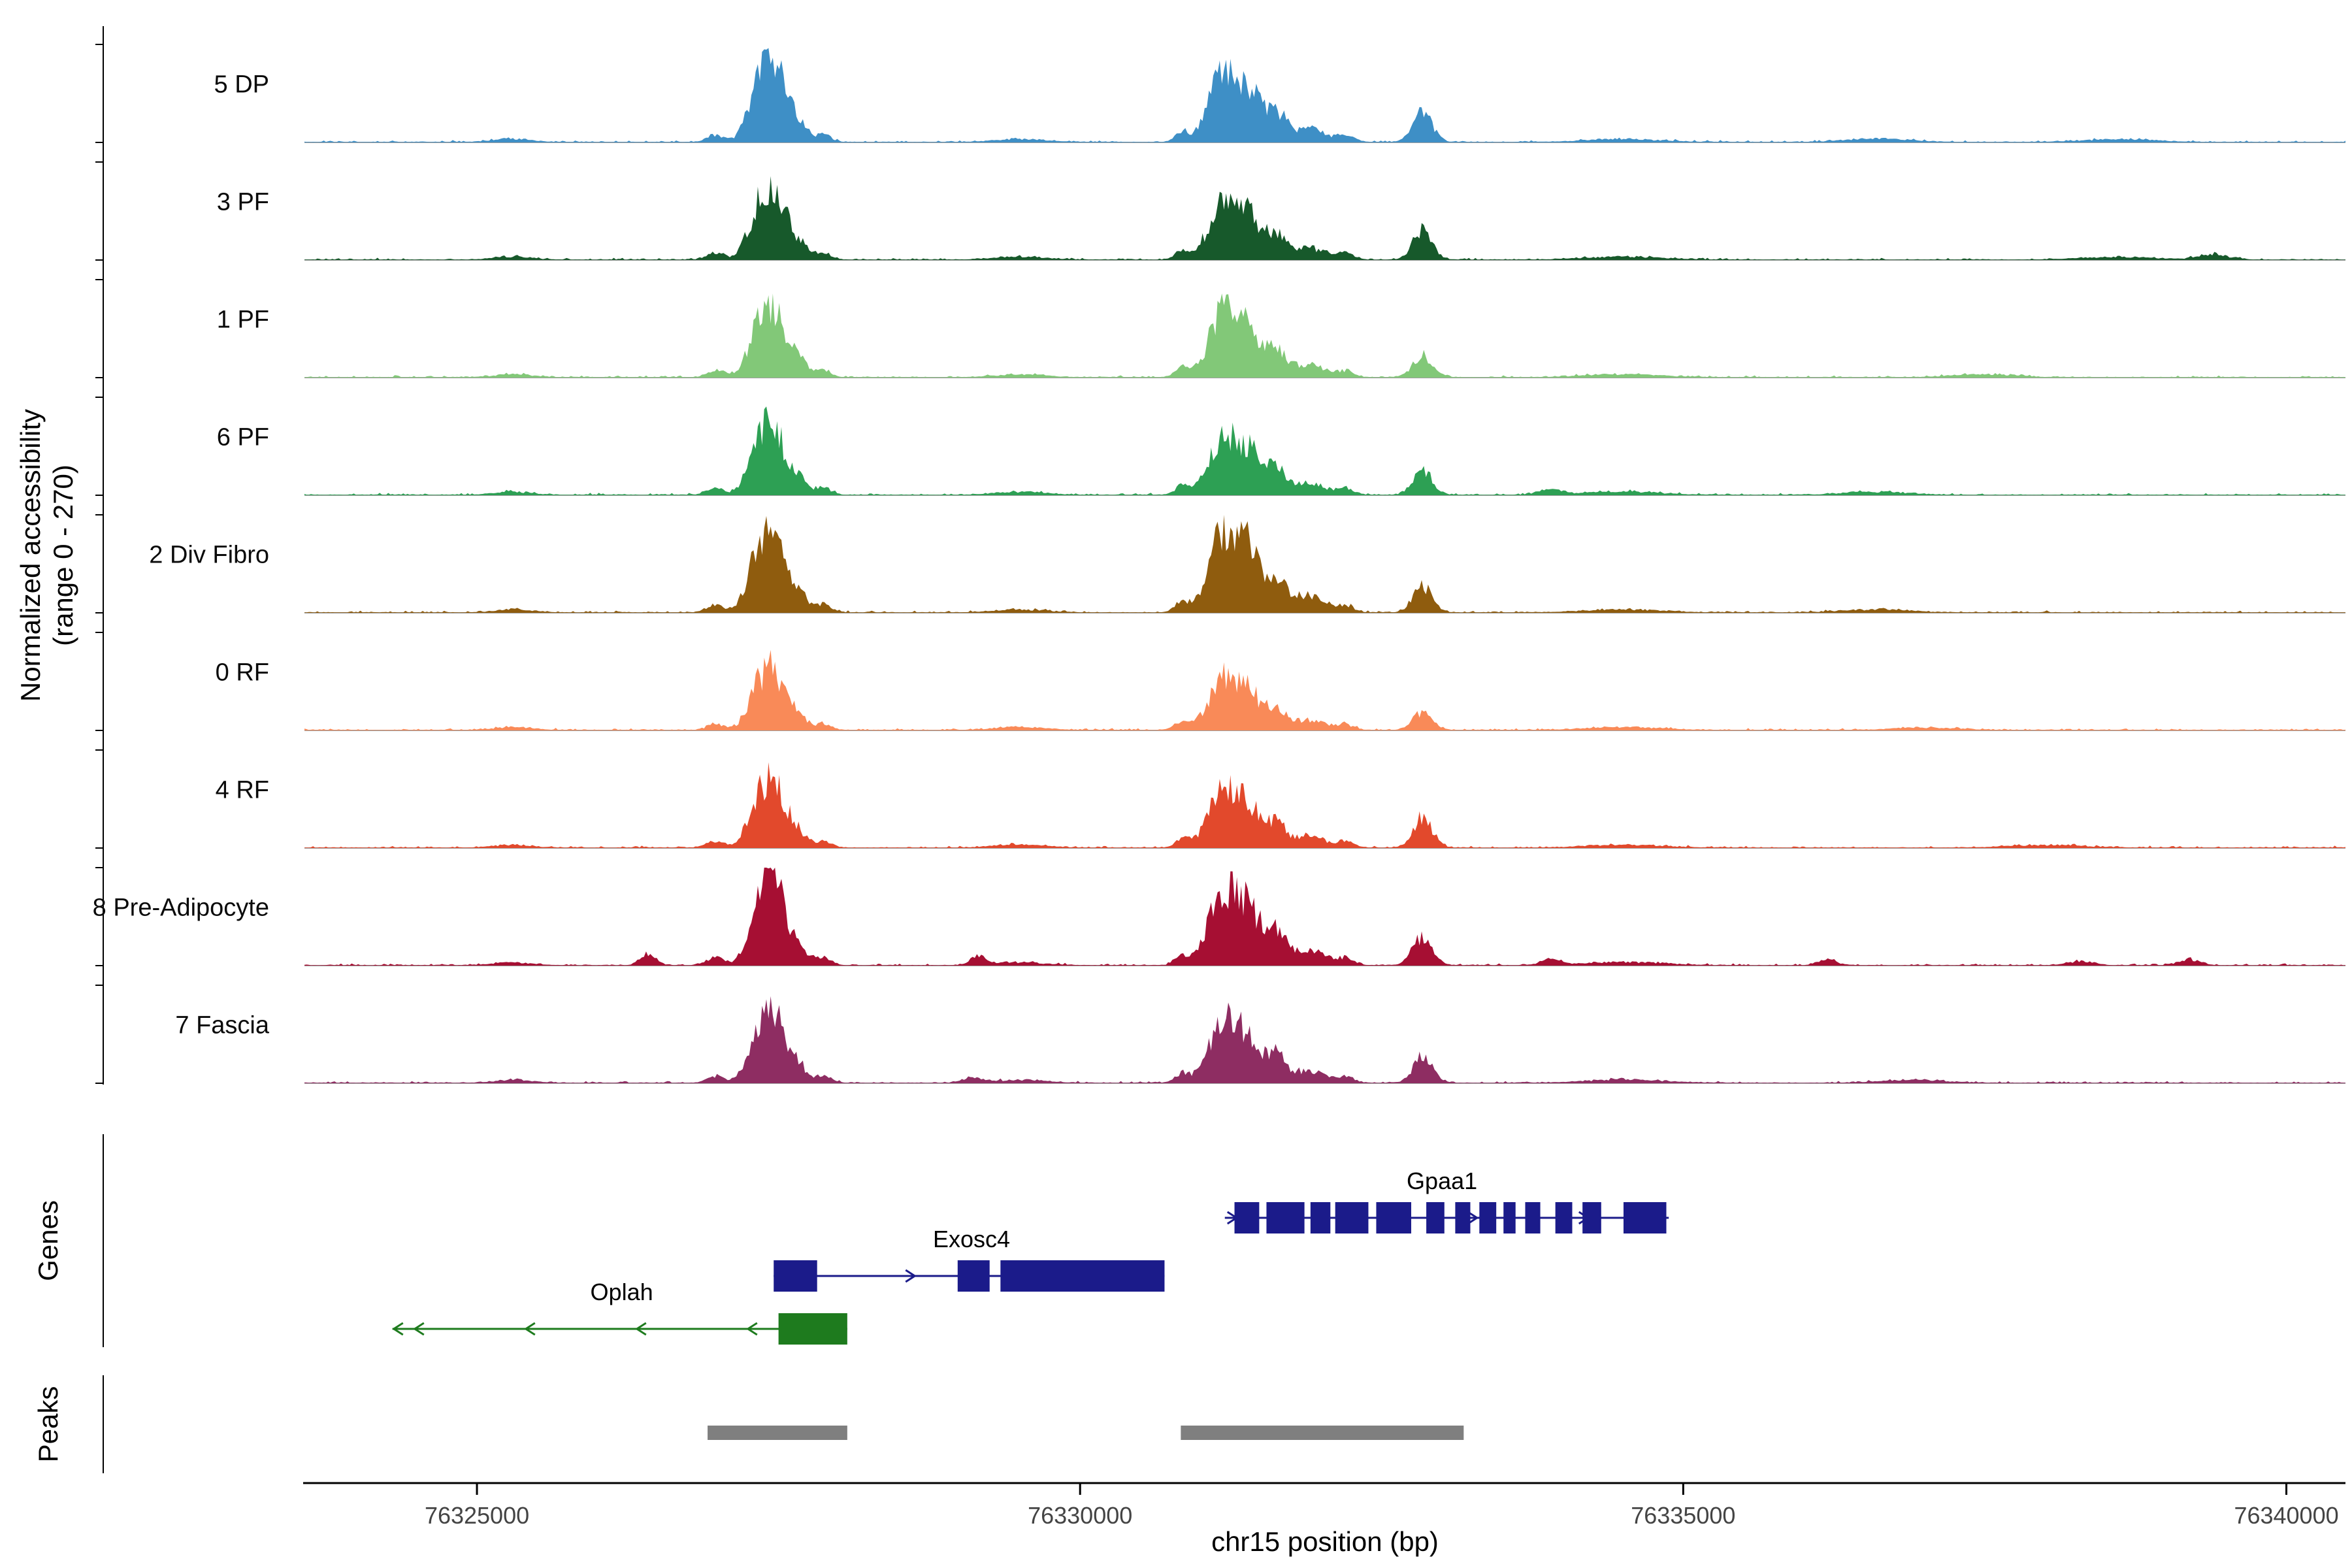  Describe the element at coordinates (209, 555) in the screenshot. I see `track-label: 2 Div Fibro` at that location.